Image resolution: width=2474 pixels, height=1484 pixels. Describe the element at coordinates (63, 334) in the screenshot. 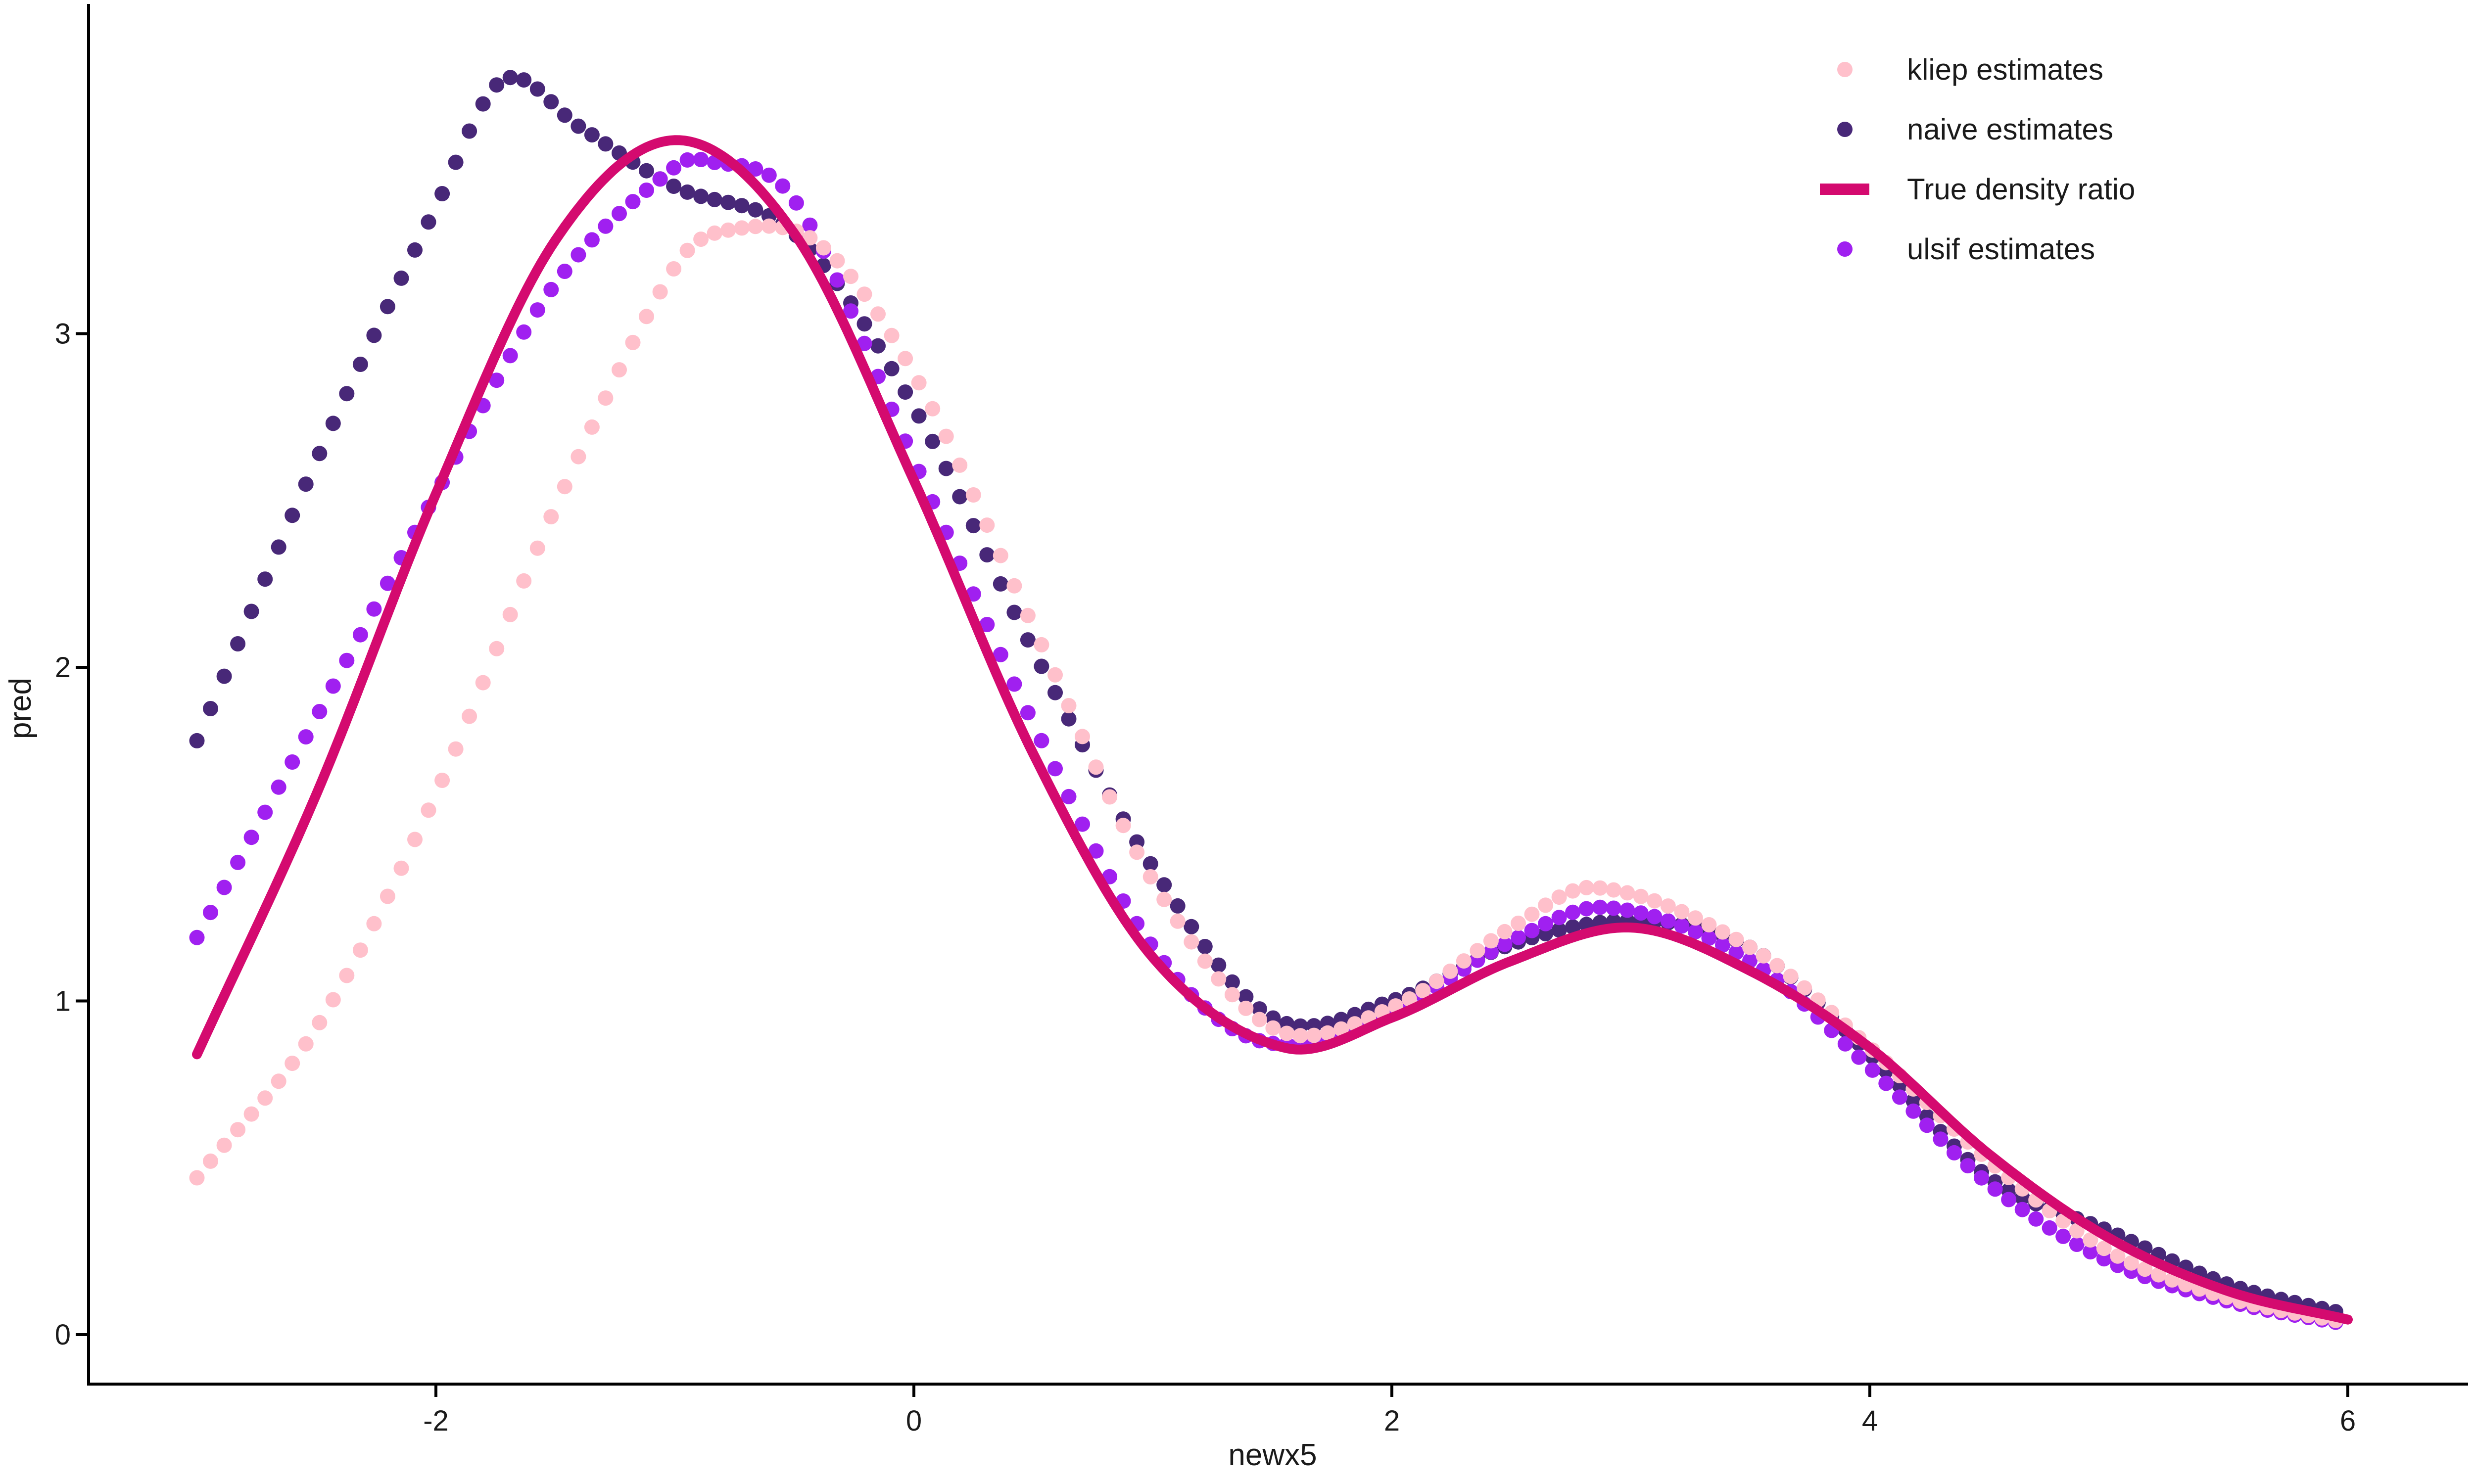

I see `svg-text: 3` at that location.